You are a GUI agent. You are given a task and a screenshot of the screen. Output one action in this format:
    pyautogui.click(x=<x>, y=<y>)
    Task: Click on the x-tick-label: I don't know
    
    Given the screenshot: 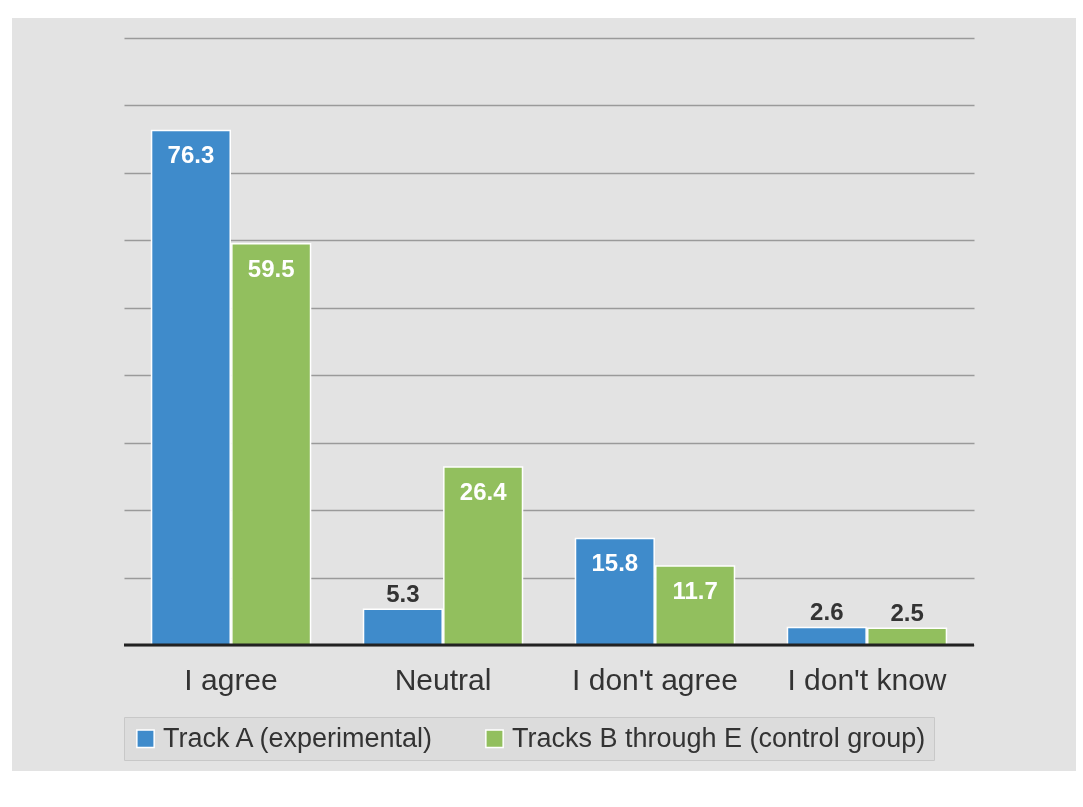 What is the action you would take?
    pyautogui.click(x=867, y=679)
    